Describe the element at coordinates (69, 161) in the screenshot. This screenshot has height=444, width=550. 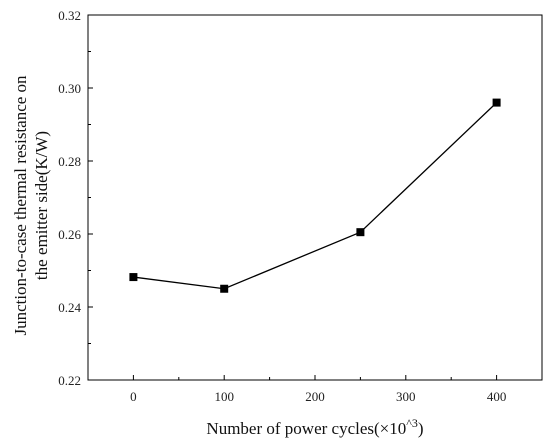
I see `y-tick-label: 0.28` at that location.